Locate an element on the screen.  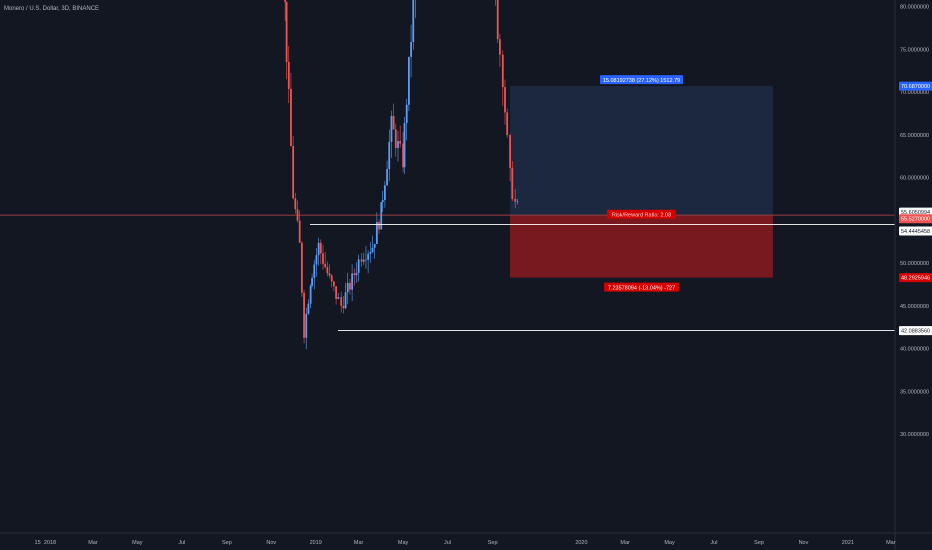
entry-label: Risk/Reward Ratio: 2.08 is located at coordinates (641, 214).